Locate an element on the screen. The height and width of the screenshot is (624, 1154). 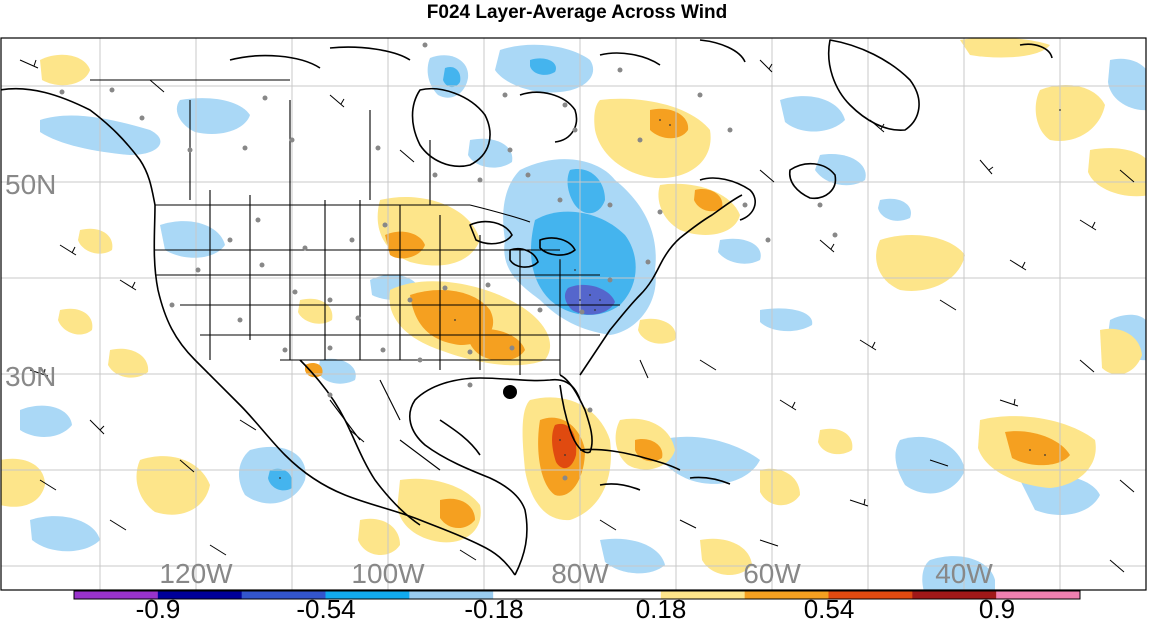
center-dot-icon is located at coordinates (510, 392).